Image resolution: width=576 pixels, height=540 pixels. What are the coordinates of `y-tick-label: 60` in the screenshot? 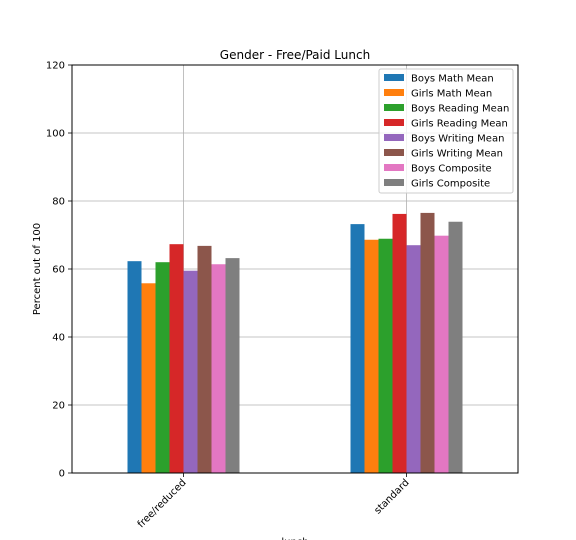 It's located at (58, 270).